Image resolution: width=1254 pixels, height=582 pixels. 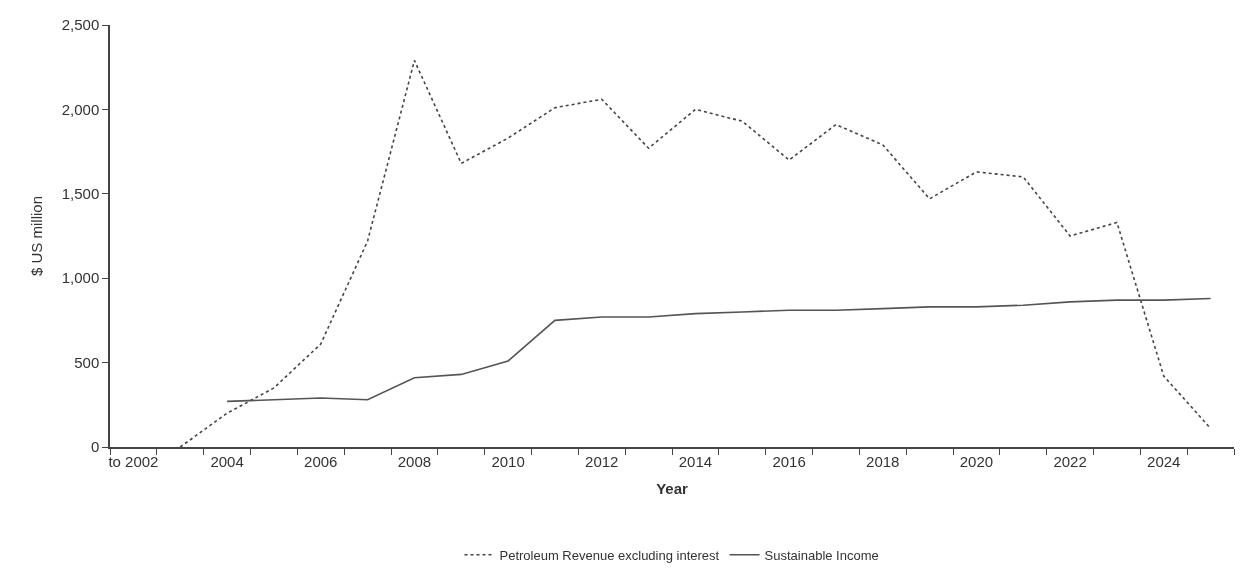 I want to click on y-tick-label: 2,500, so click(x=80, y=25).